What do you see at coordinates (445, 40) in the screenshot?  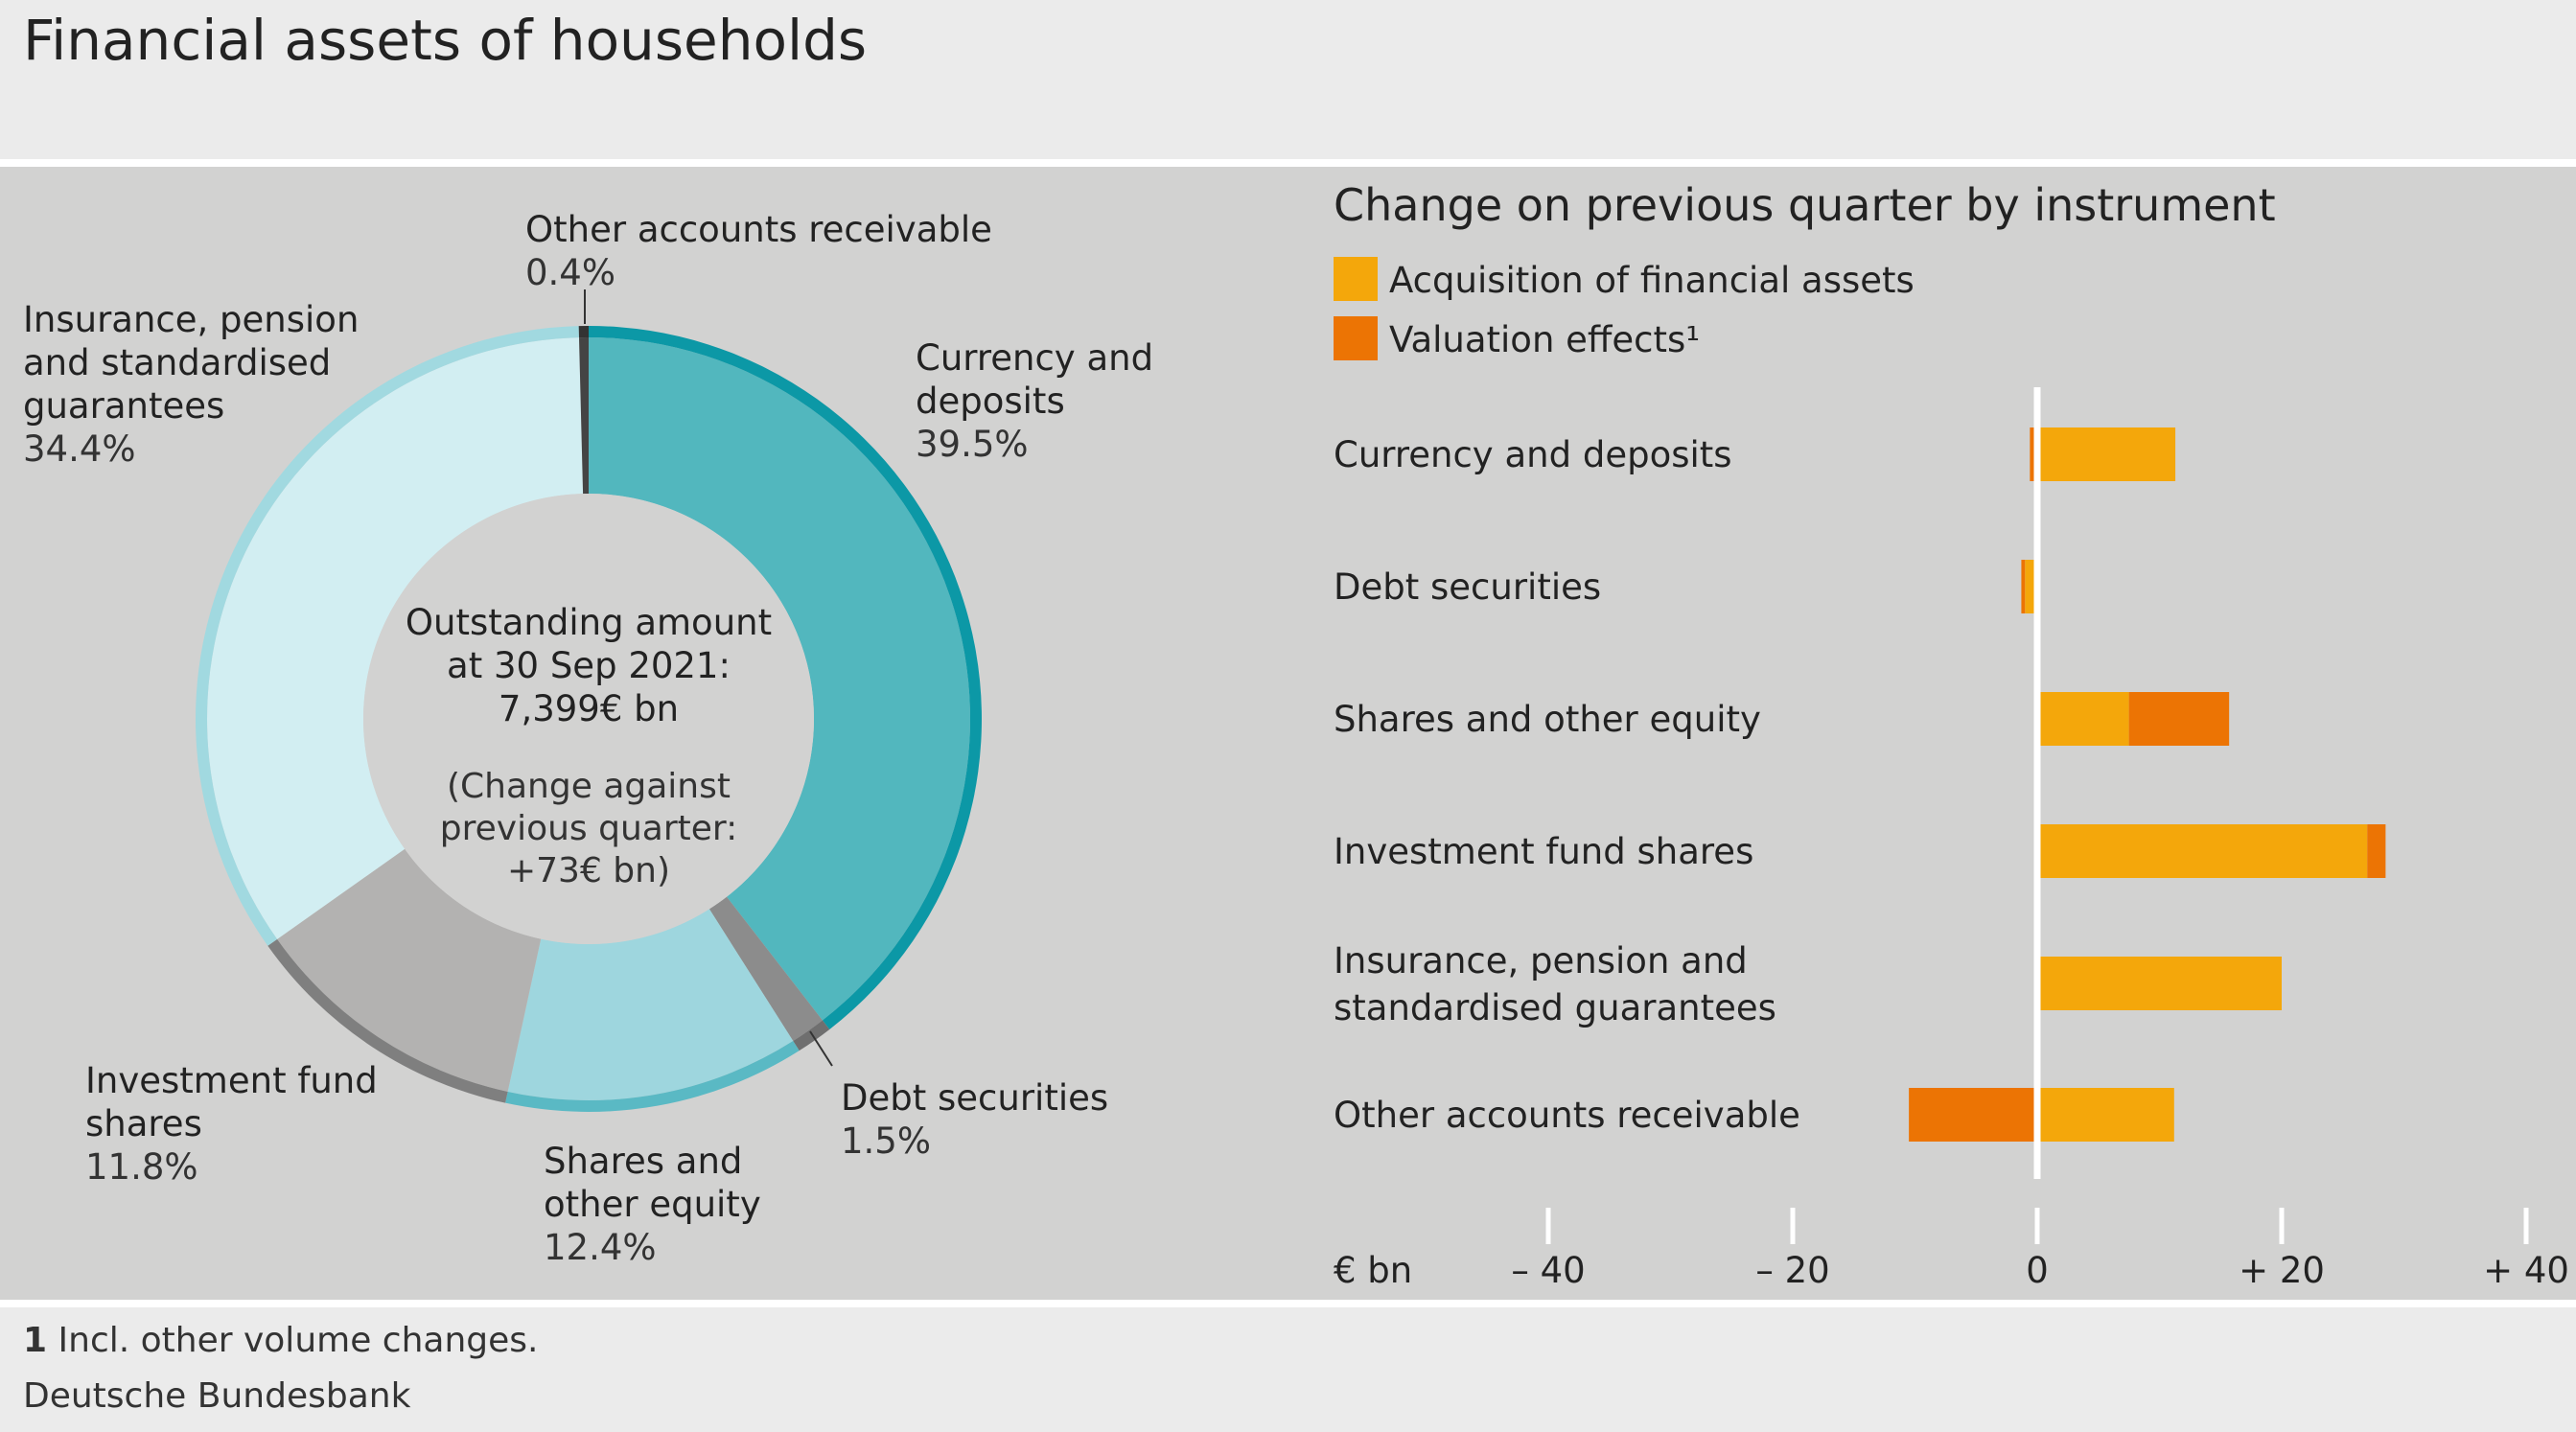 I see `chart-title: Financial assets of households` at bounding box center [445, 40].